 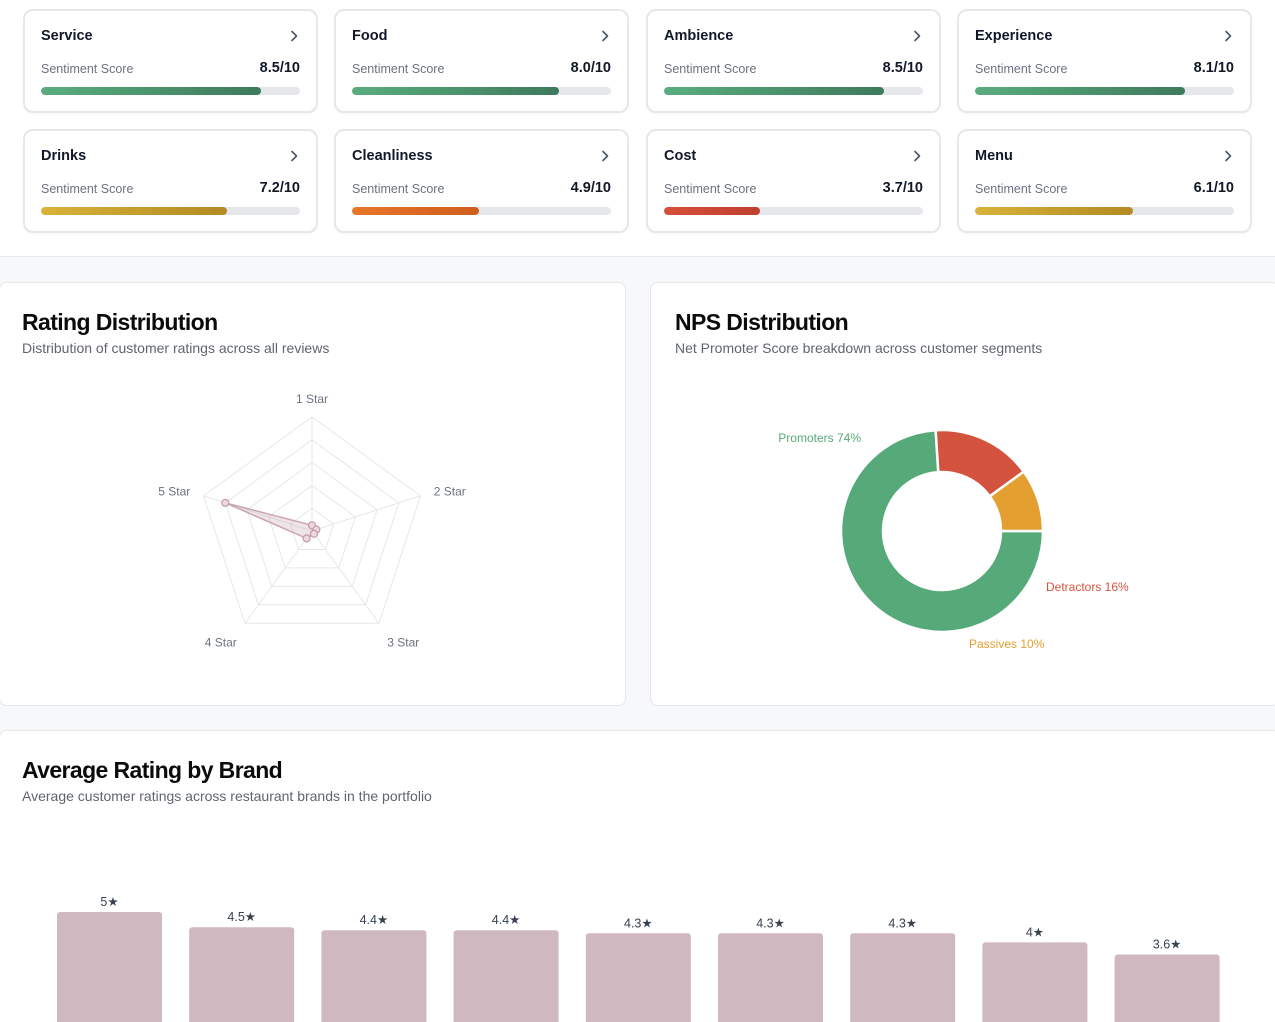 I want to click on card-title: Ambience, so click(x=699, y=36).